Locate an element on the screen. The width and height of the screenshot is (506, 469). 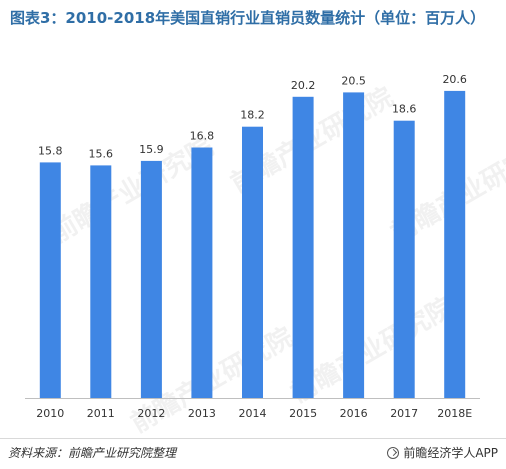
data-label-2016: 20.5 is located at coordinates (353, 80).